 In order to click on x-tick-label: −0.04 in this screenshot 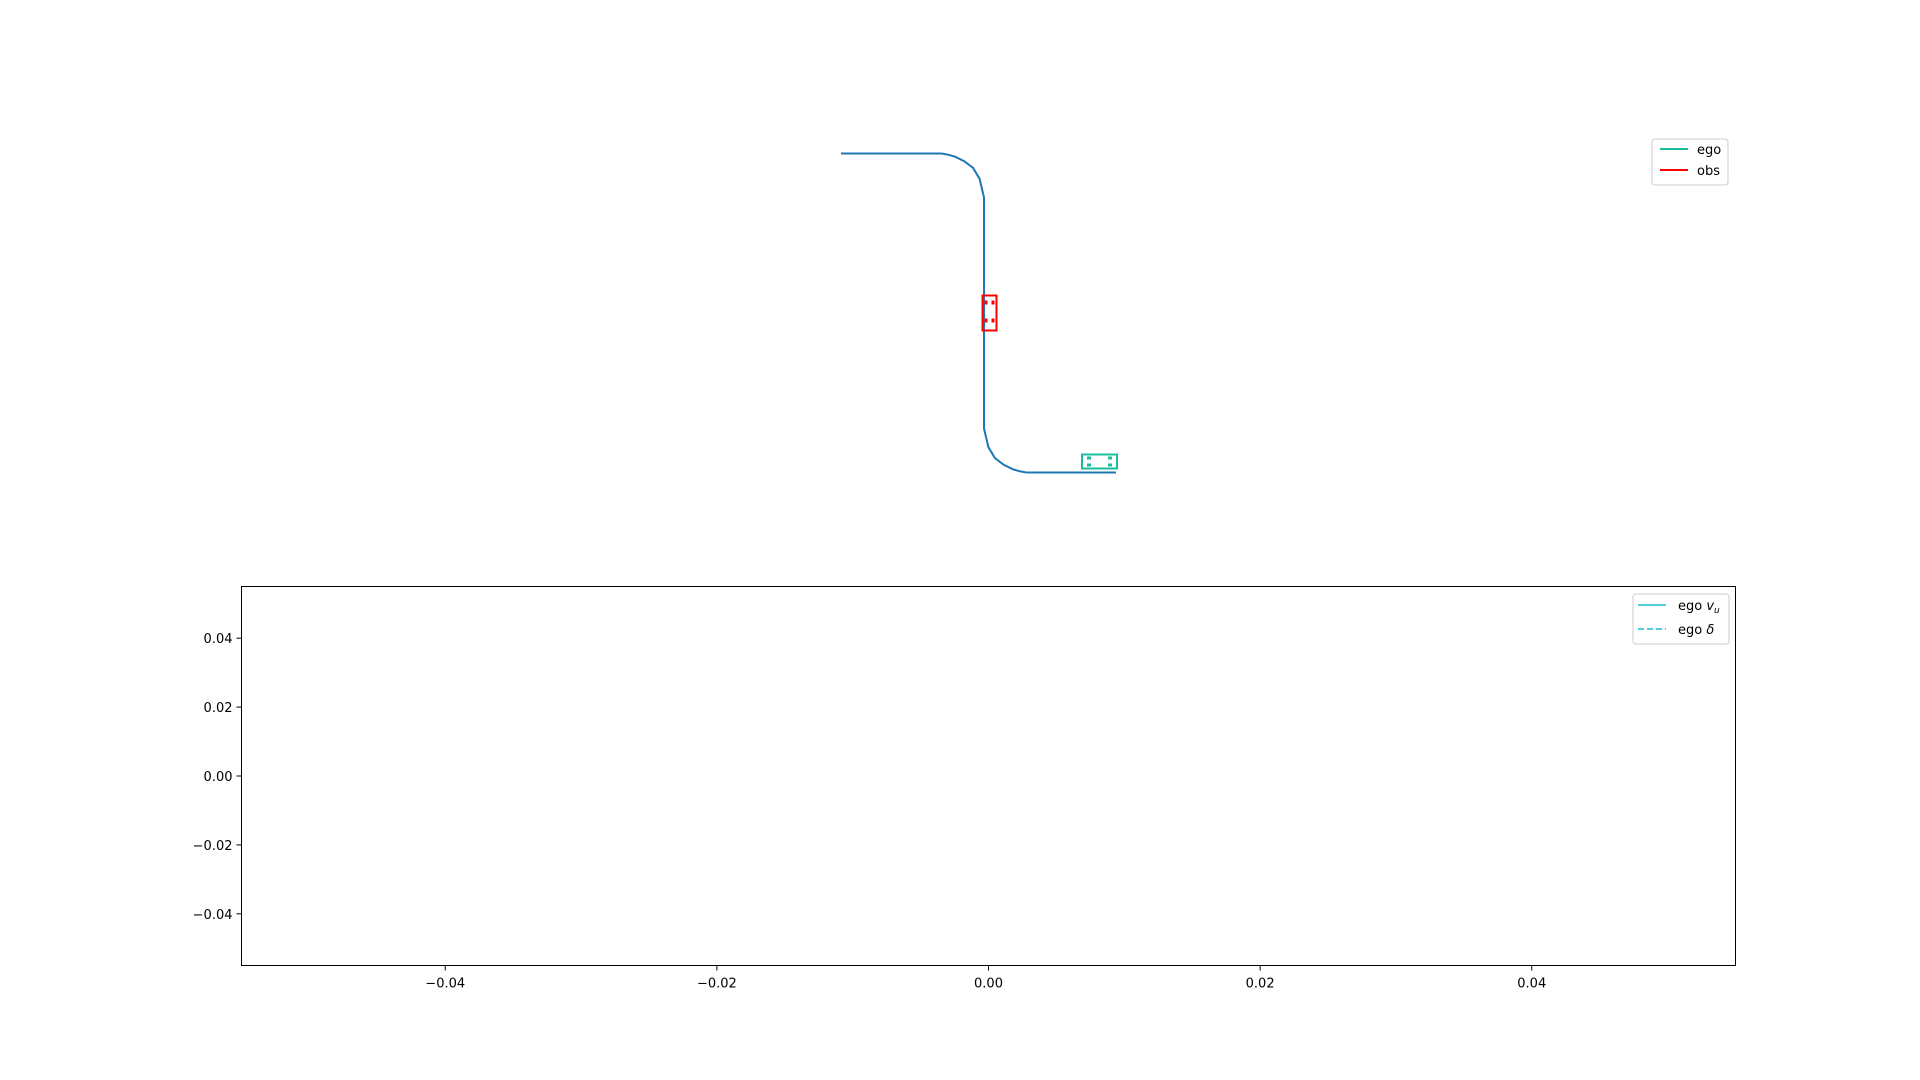, I will do `click(445, 984)`.